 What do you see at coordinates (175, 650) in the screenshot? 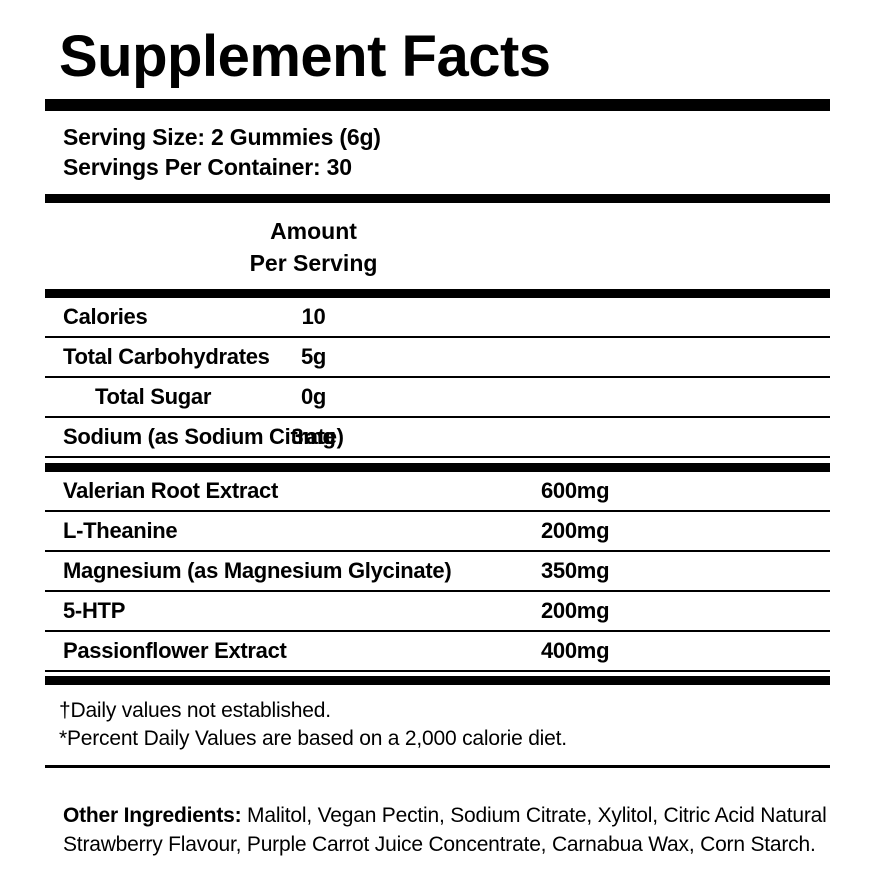
I see `row-label: Passionflower Extract` at bounding box center [175, 650].